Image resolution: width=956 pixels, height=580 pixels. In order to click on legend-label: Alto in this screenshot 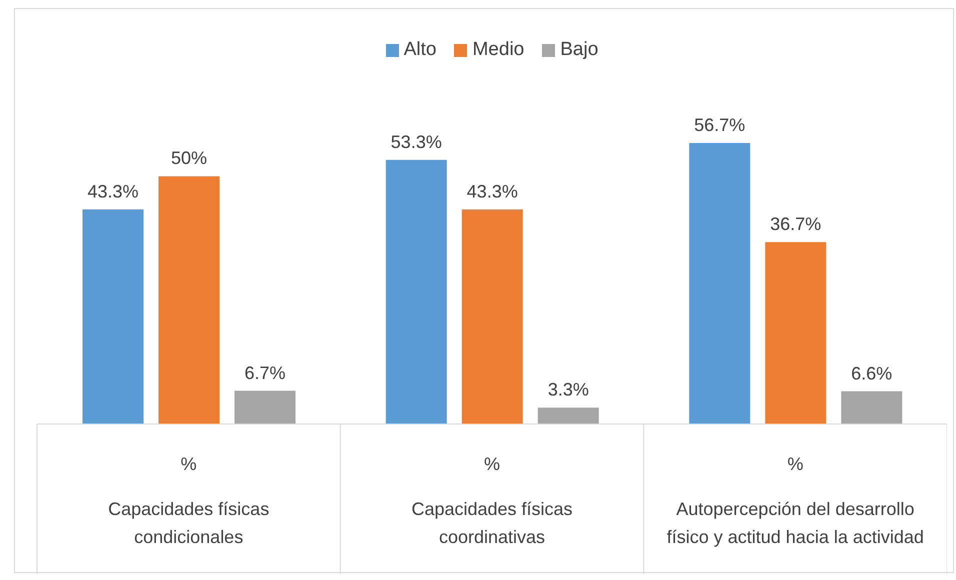, I will do `click(419, 50)`.